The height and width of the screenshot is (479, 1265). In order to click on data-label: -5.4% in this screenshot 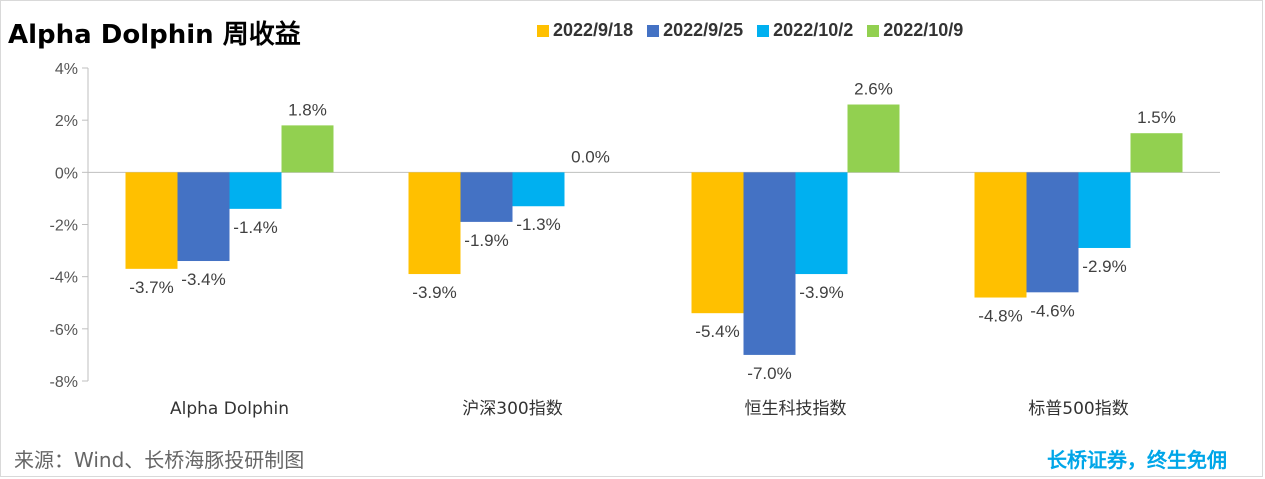, I will do `click(717, 331)`.